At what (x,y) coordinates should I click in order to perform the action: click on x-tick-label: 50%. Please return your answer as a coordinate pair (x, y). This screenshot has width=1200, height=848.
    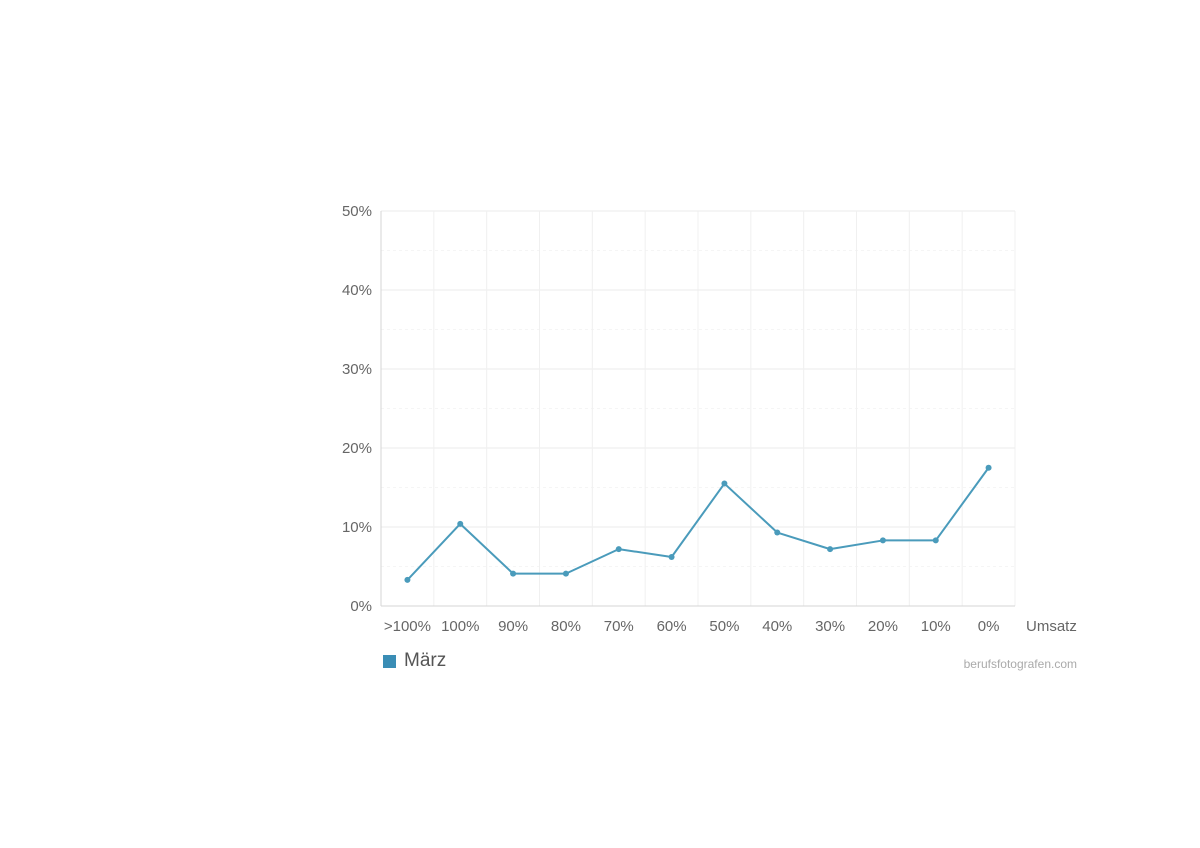
    Looking at the image, I should click on (724, 626).